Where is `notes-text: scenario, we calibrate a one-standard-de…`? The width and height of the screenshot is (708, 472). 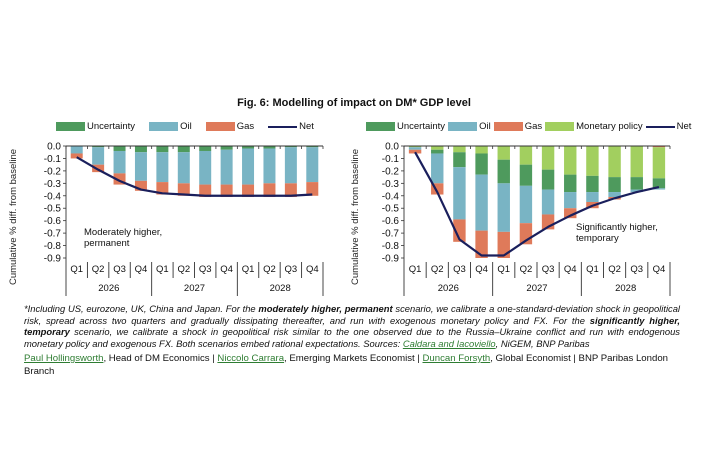 notes-text: scenario, we calibrate a one-standard-de… is located at coordinates (352, 314).